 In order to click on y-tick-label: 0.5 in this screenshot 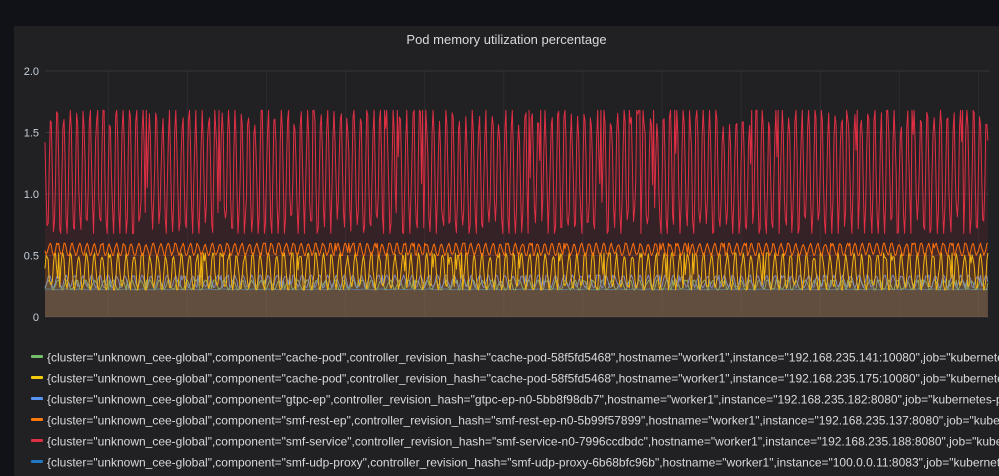, I will do `click(31, 257)`.